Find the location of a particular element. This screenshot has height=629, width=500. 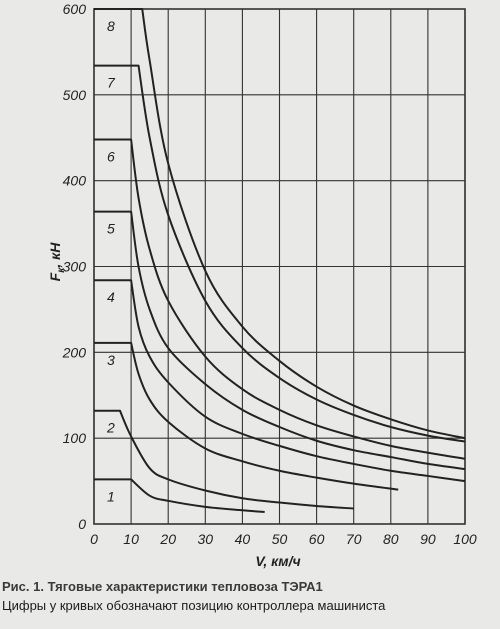

y-tick-label: 600 is located at coordinates (75, 9).